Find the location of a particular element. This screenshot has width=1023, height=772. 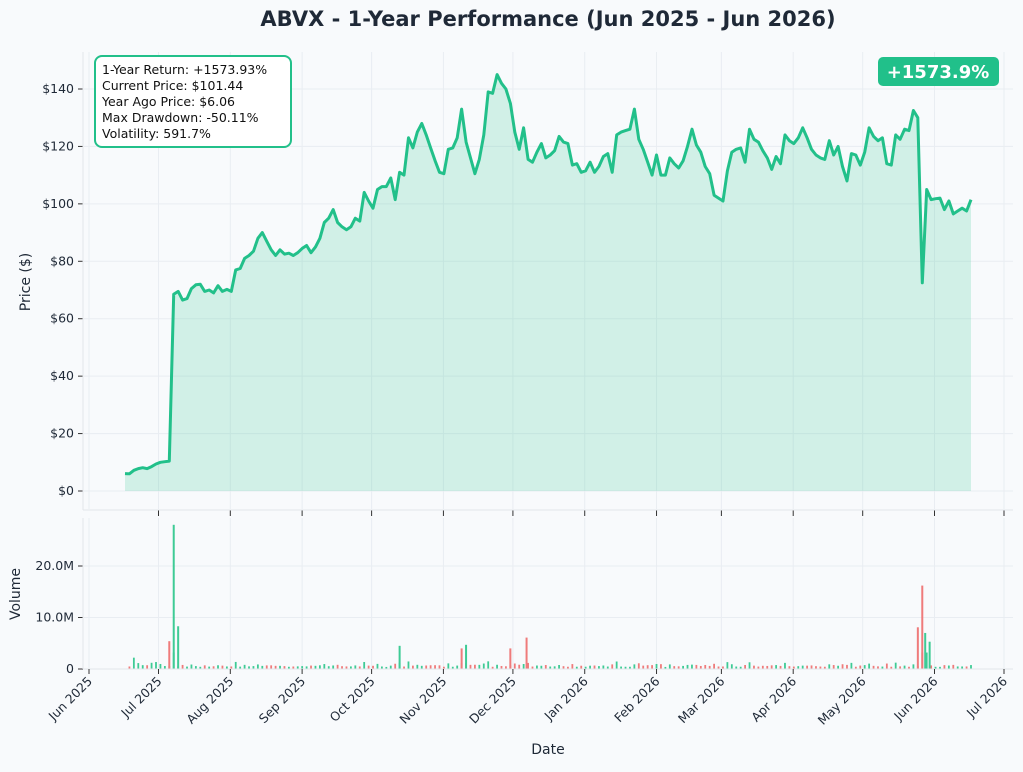

volume-y-tick-label: 20.0M is located at coordinates (54, 565).